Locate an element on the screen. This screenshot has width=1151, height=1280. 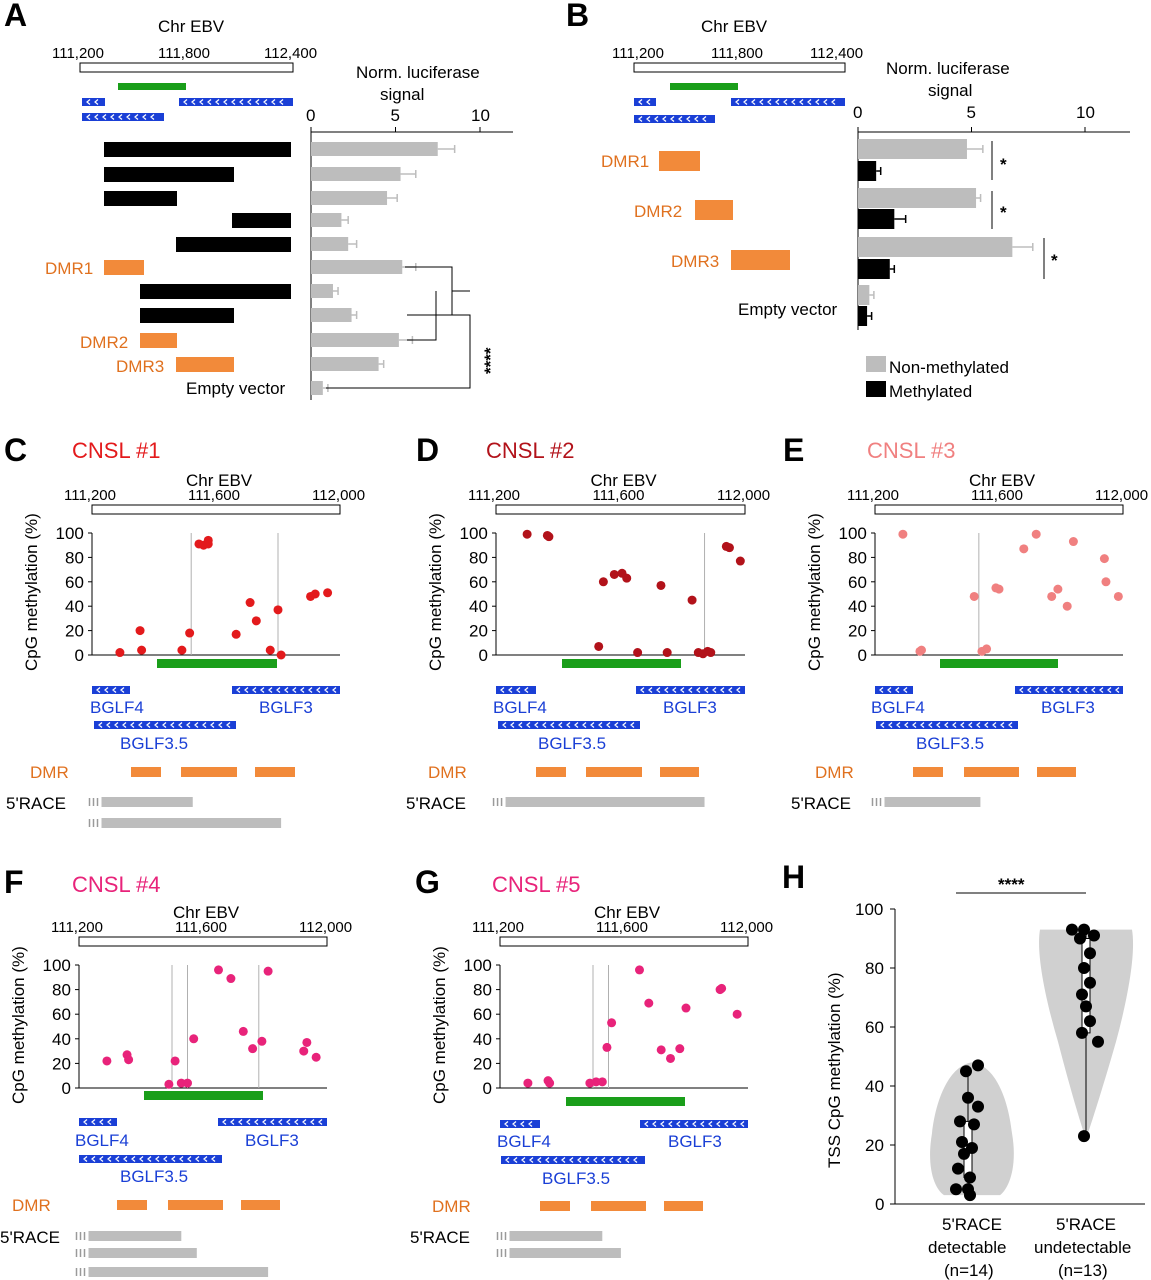
panel-b-gene-bglf3-arrows is located at coordinates (785, 102).